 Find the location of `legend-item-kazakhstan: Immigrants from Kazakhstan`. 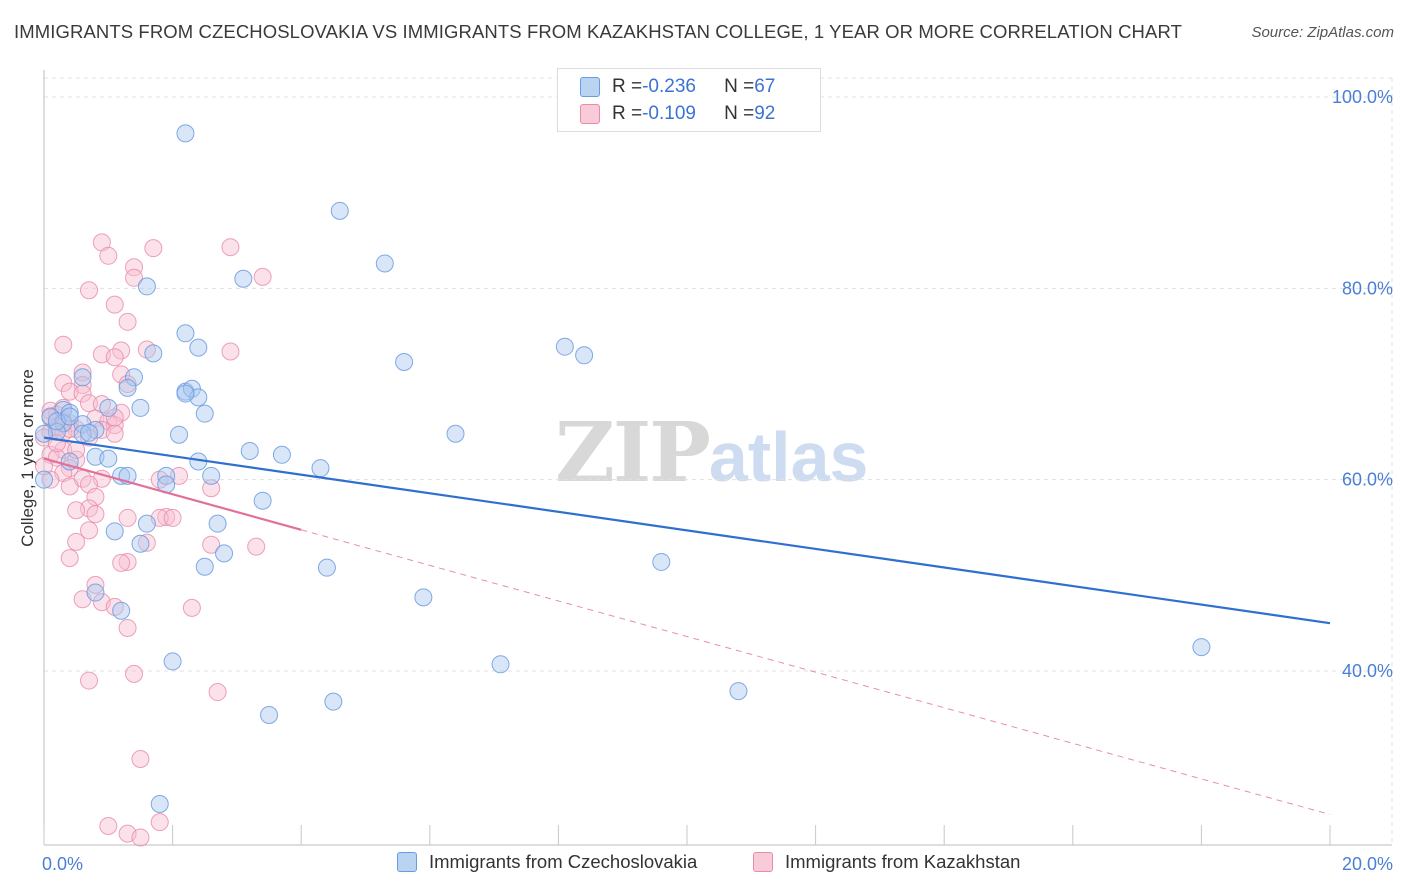

legend-item-kazakhstan: Immigrants from Kazakhstan is located at coordinates (886, 862).